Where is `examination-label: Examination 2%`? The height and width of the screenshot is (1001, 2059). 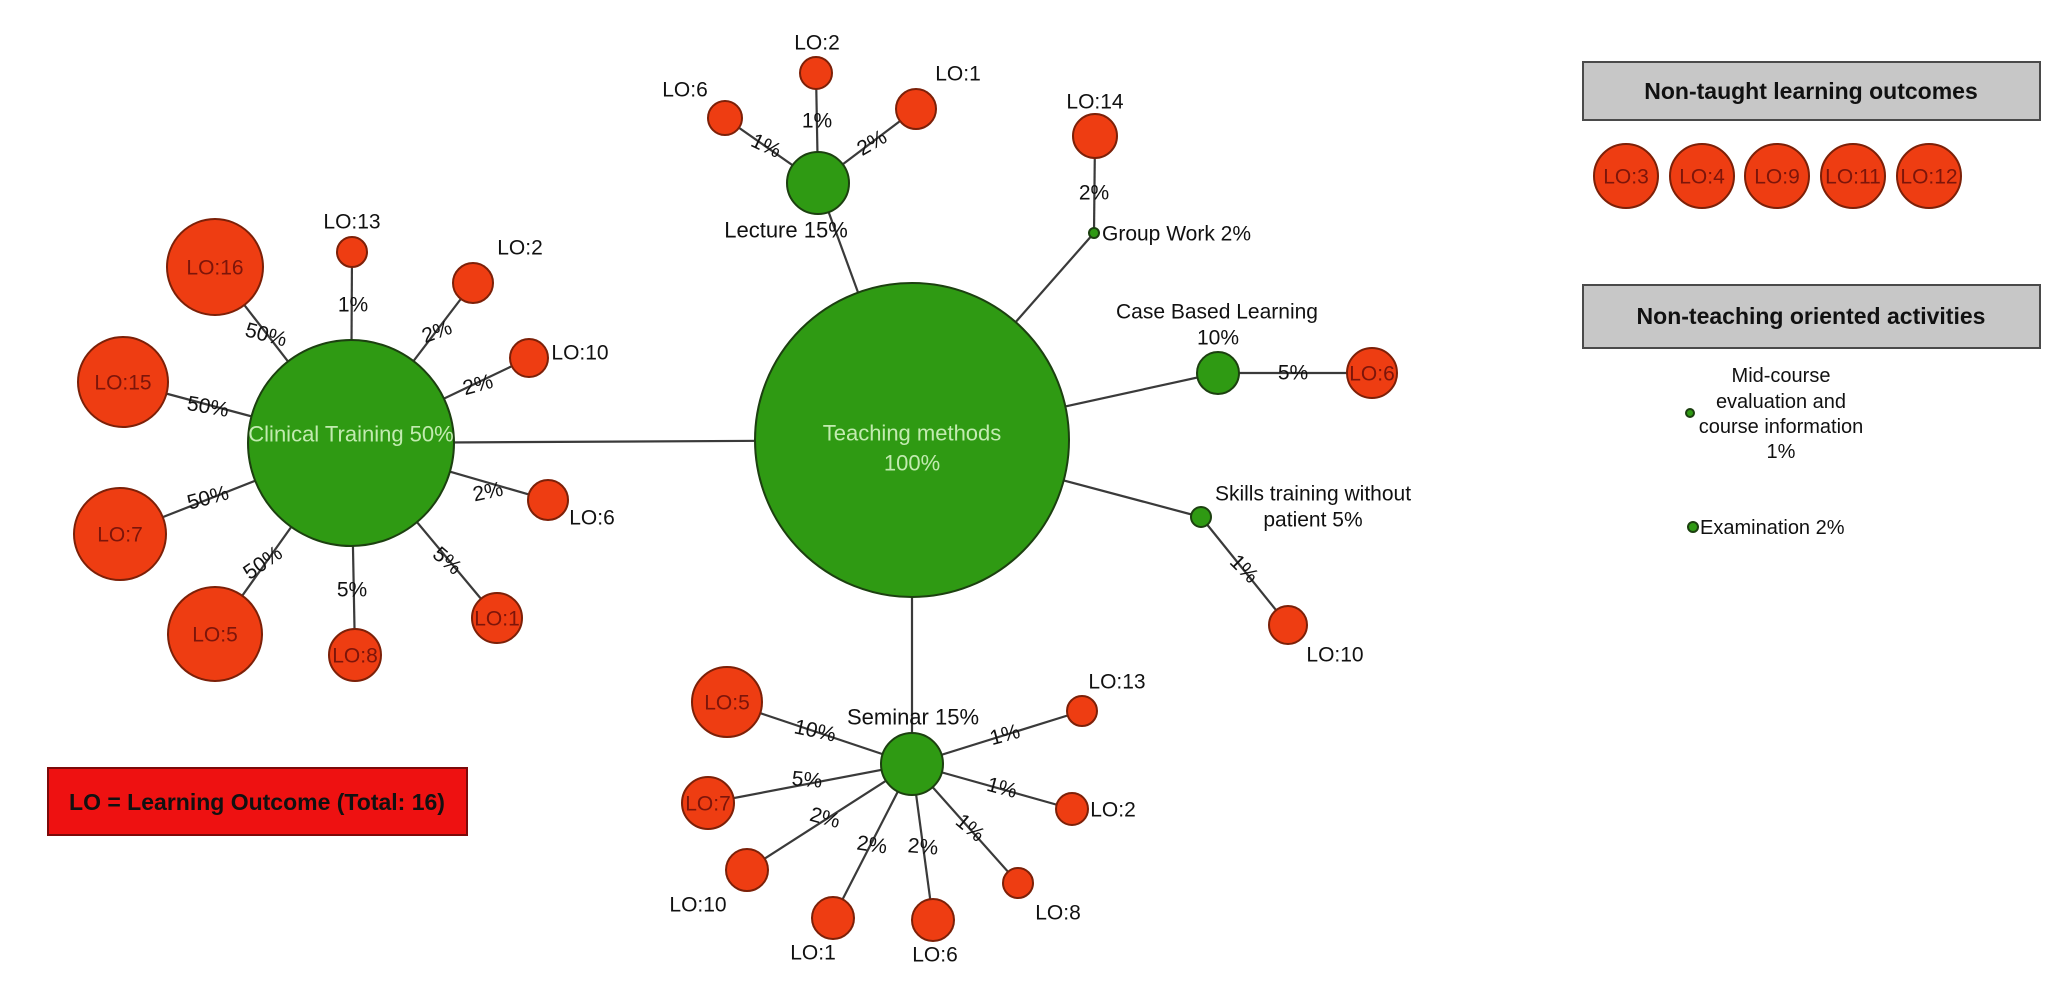
examination-label: Examination 2% is located at coordinates (1772, 528).